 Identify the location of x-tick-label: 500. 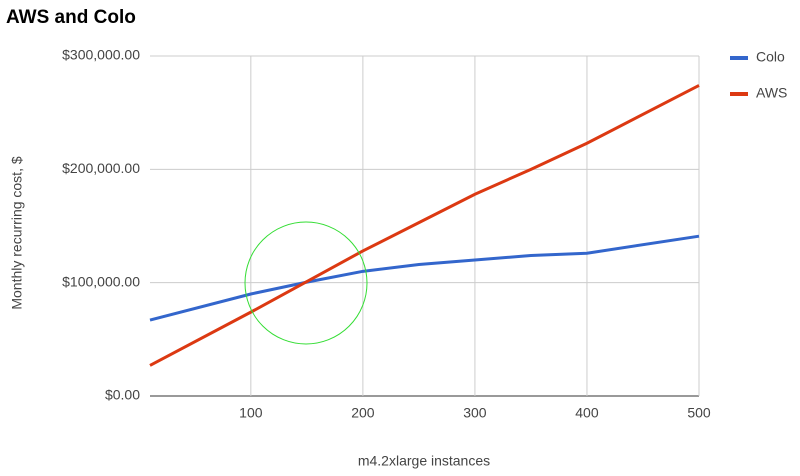
(699, 413).